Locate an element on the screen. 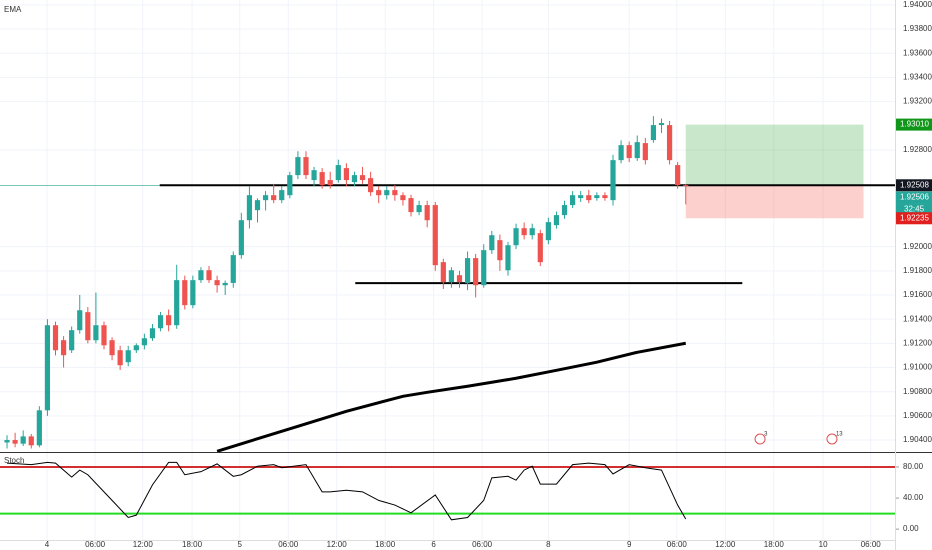 This screenshot has height=550, width=932. oscillator-label: Stoch is located at coordinates (14, 460).